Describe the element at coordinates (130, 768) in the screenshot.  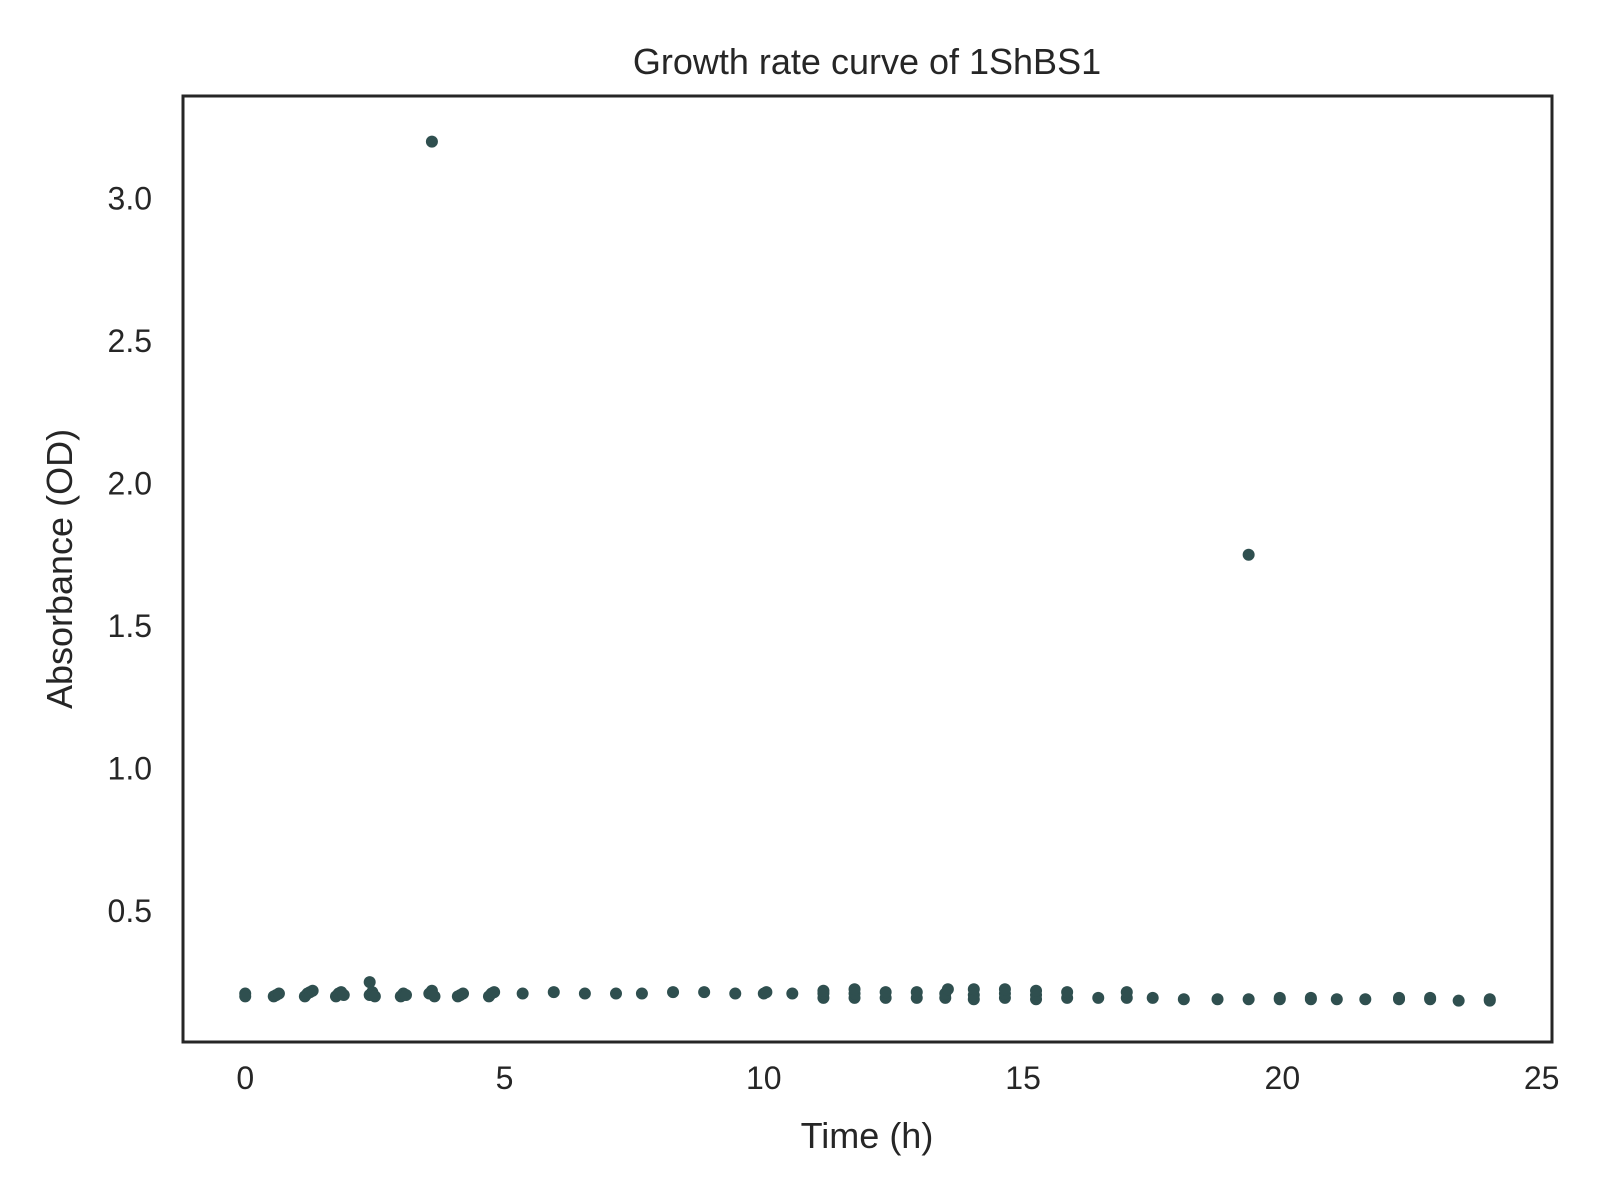
I see `y-tick-label: 1.0` at that location.